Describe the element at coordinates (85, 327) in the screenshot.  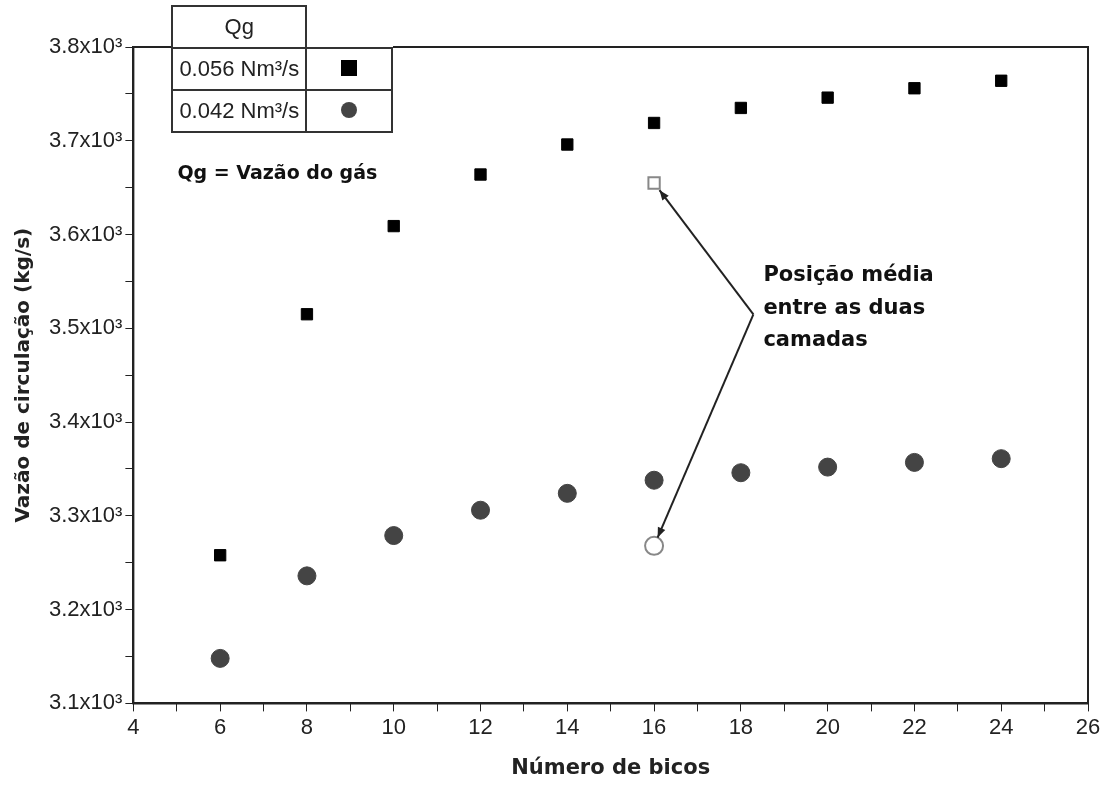
I see `y-tick-label: 3.5x10³` at that location.